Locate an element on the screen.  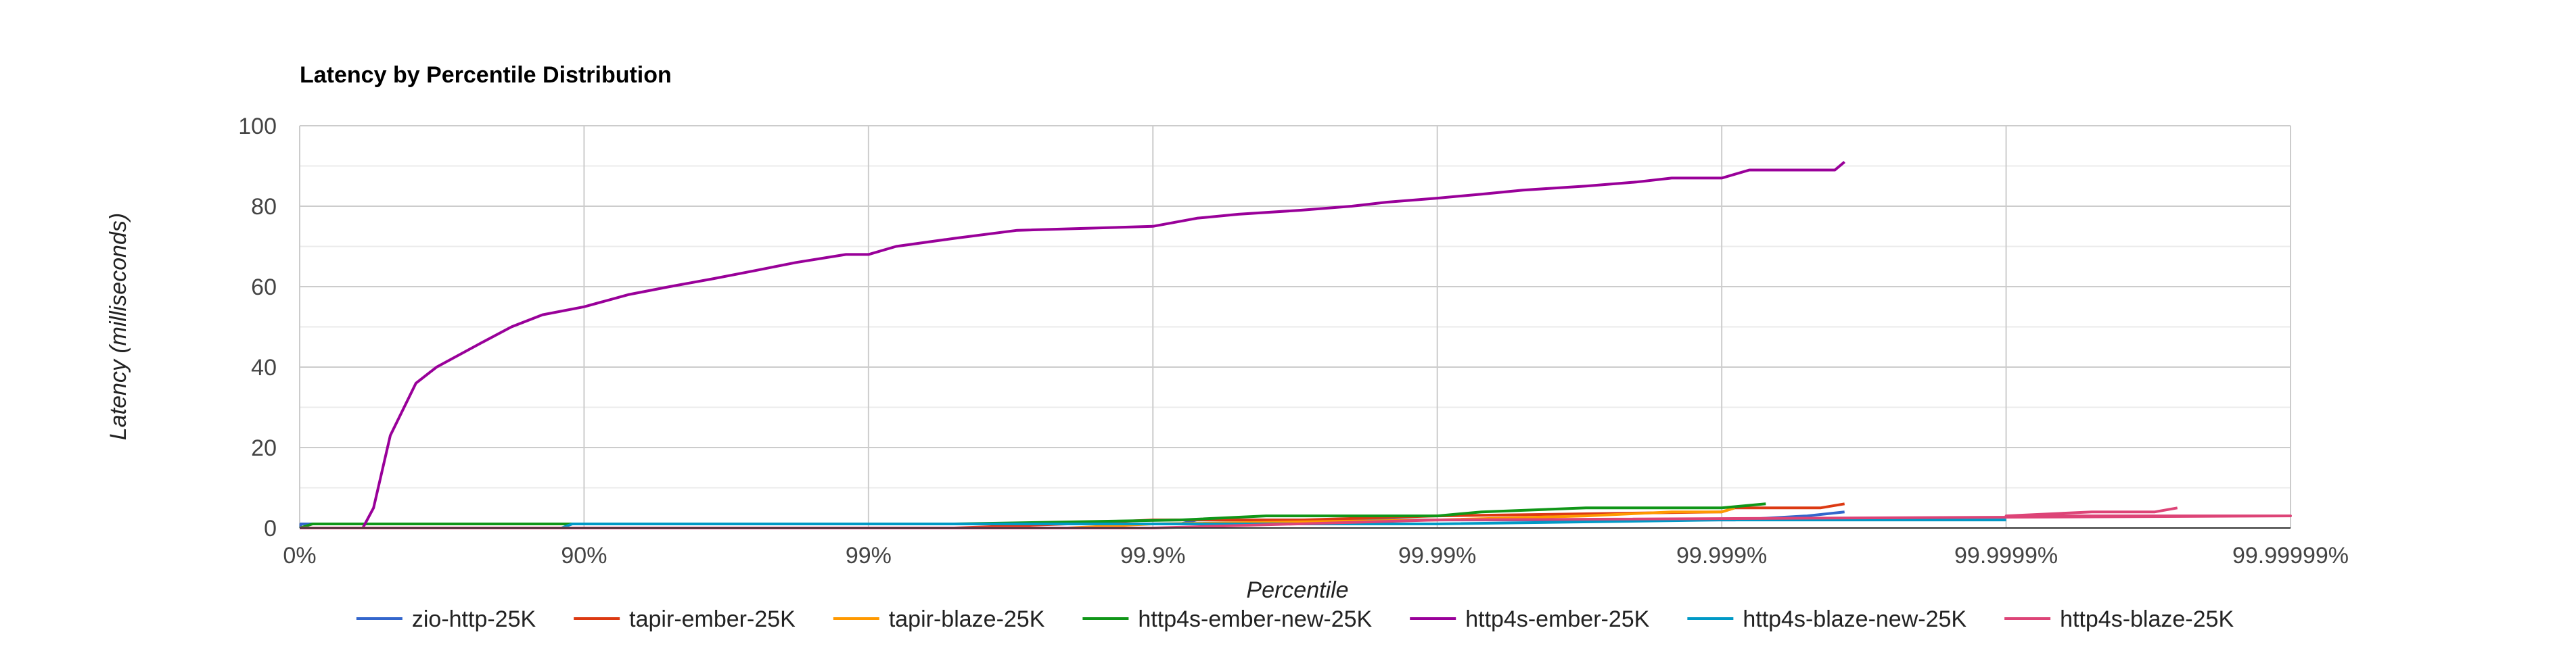
y-tick-label: 20 is located at coordinates (264, 448).